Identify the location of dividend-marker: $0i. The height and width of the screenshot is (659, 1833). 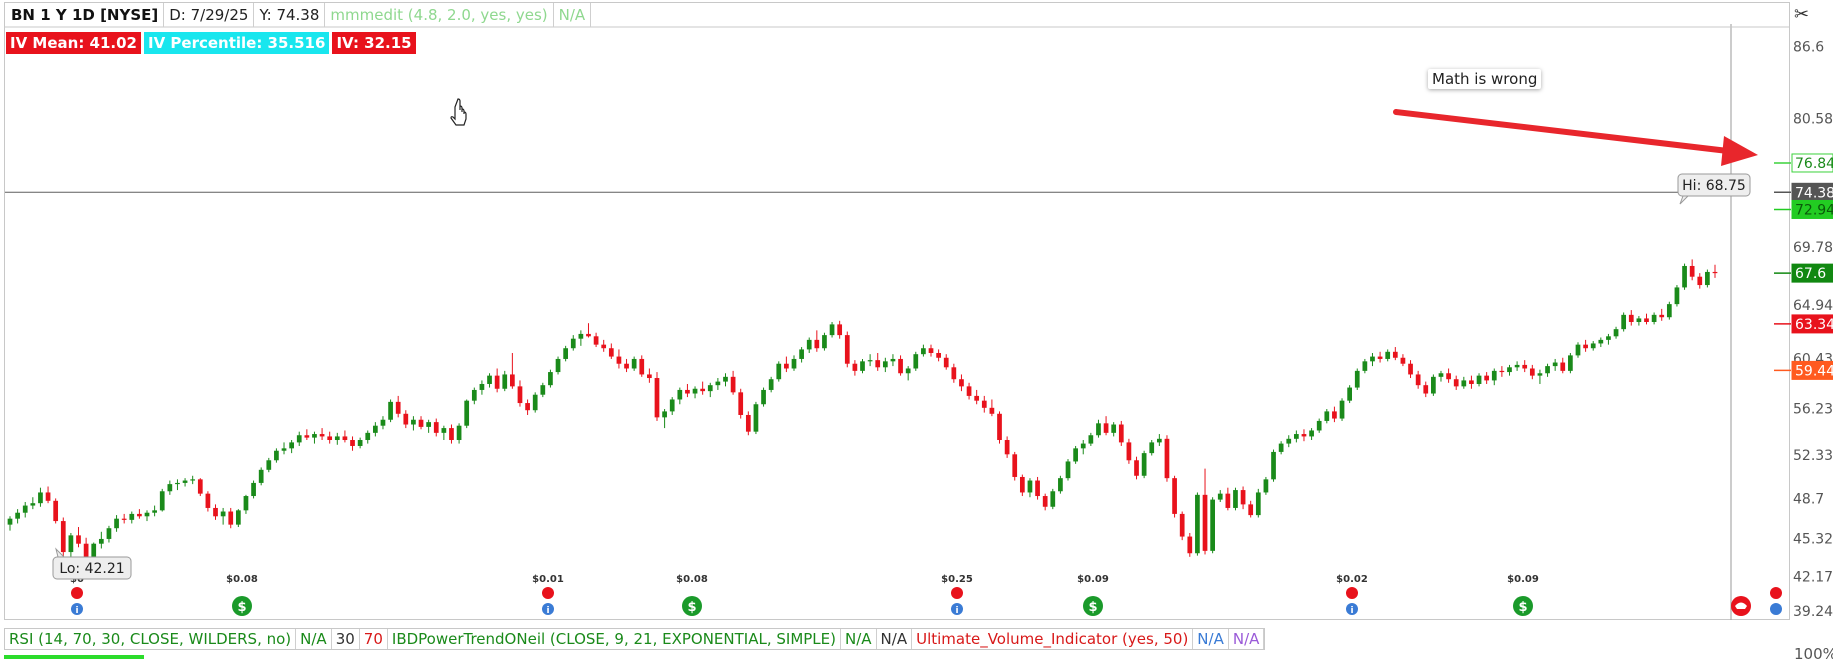
(77, 595).